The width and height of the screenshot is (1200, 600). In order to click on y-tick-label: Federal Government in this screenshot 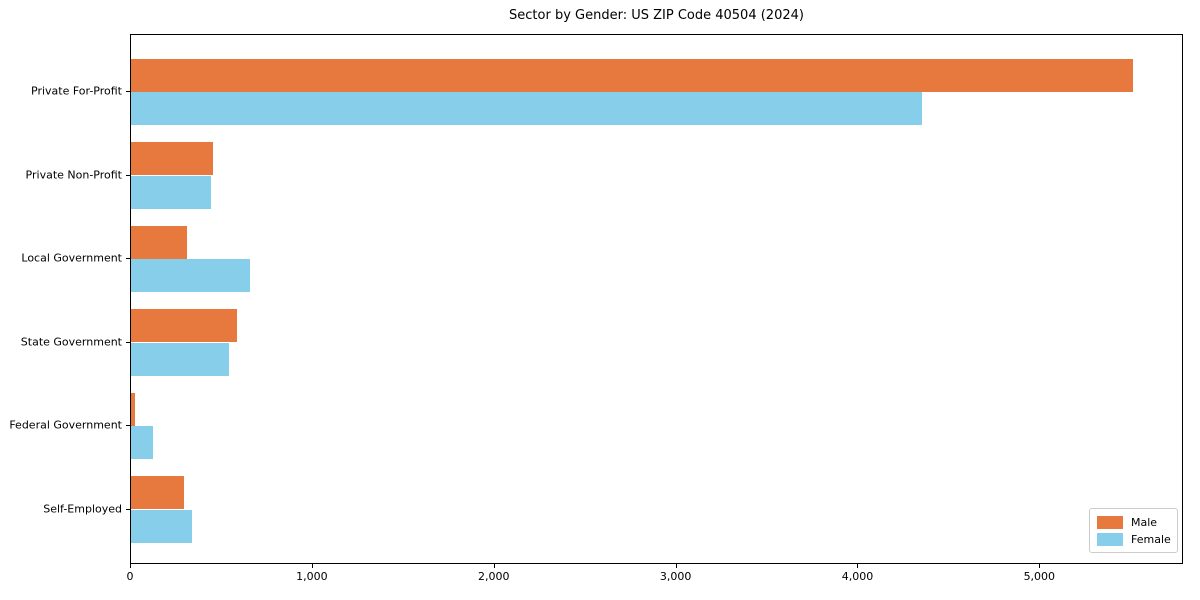, I will do `click(65, 425)`.